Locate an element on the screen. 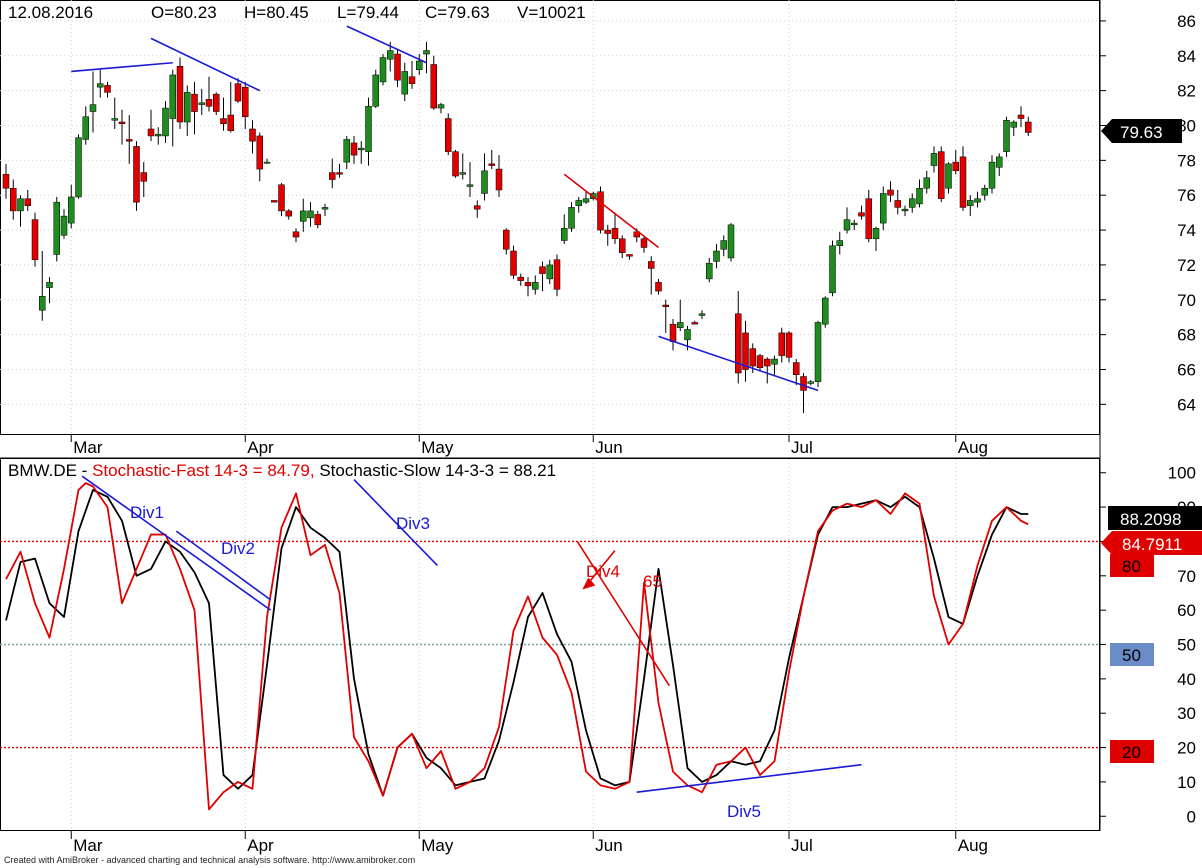  price-axis-label: 86 is located at coordinates (1186, 21).